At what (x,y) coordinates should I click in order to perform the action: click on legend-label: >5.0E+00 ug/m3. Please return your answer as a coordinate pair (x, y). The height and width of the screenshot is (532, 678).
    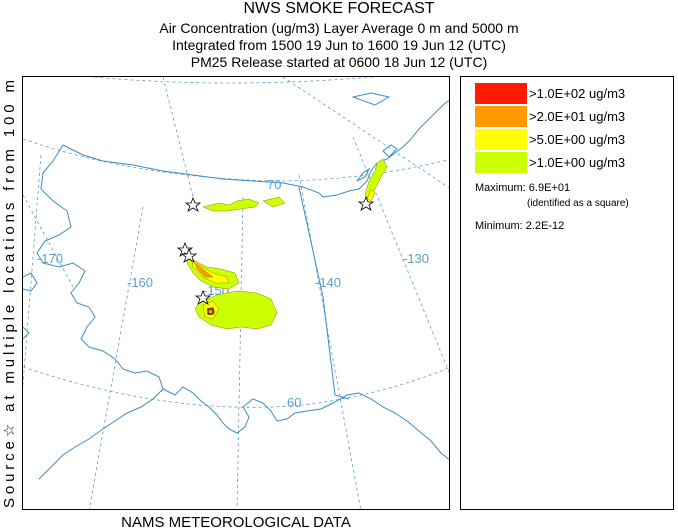
    Looking at the image, I should click on (577, 139).